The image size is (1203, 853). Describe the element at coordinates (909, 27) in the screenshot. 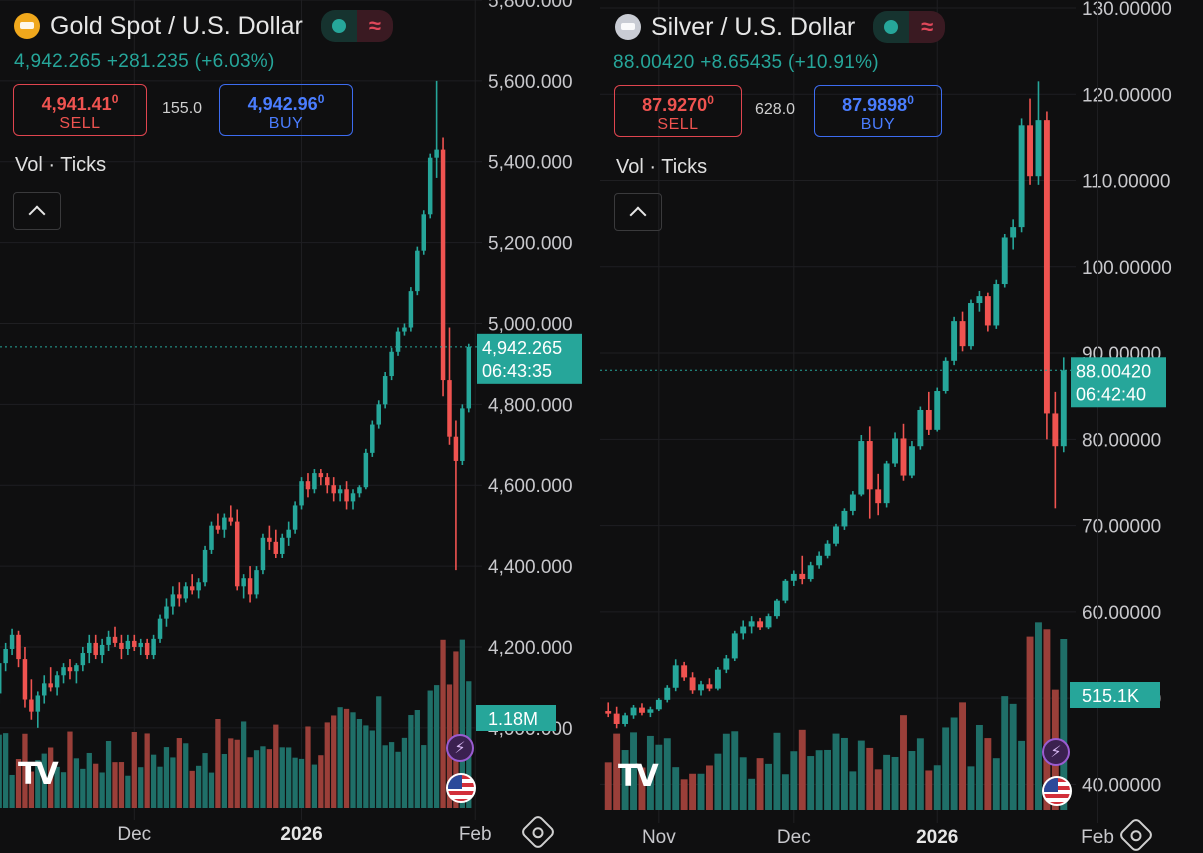

I see `silver-market-status-pill: ≈` at that location.